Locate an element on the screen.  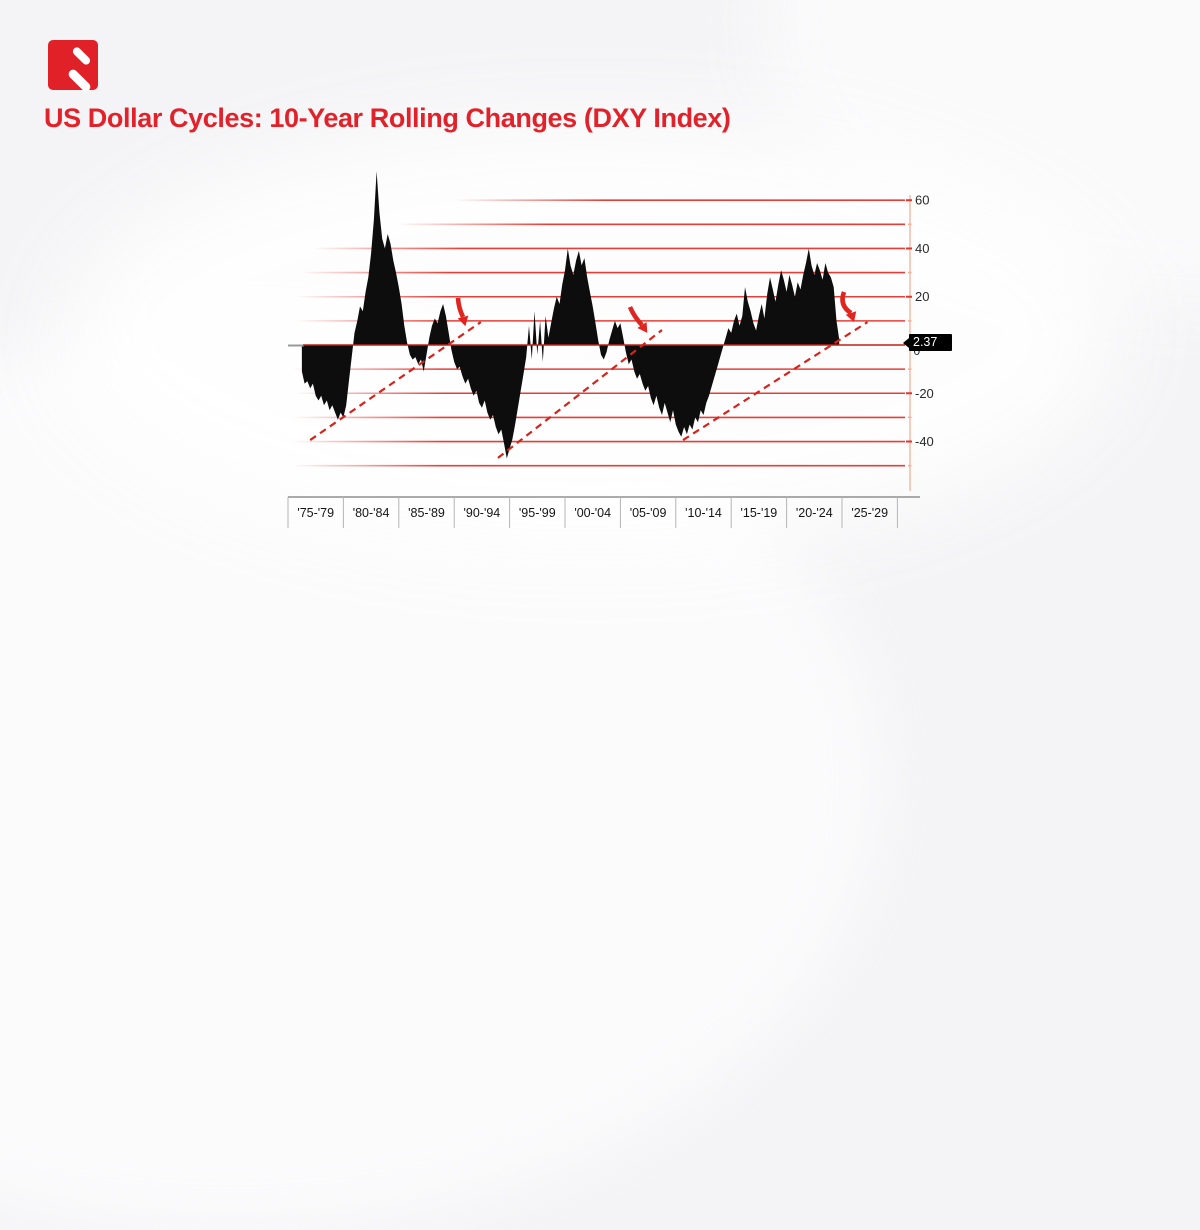
y-axis: 60 40 20 -20 -40 0 is located at coordinates (920, 342).